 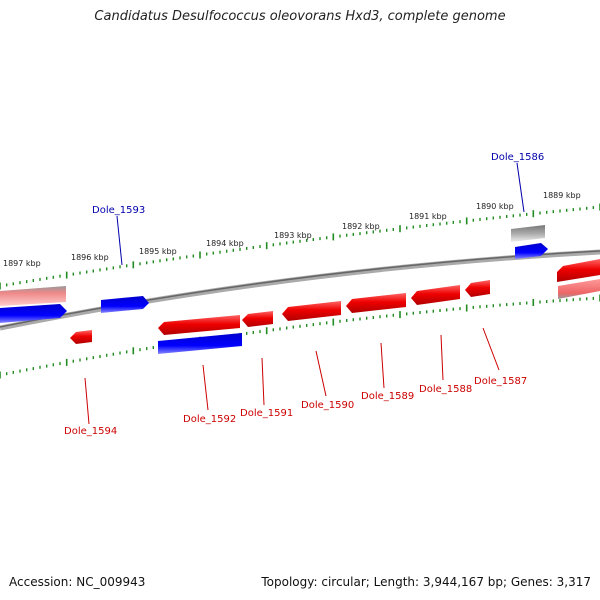 What do you see at coordinates (200, 343) in the screenshot?
I see `gene-dole-1592-blue` at bounding box center [200, 343].